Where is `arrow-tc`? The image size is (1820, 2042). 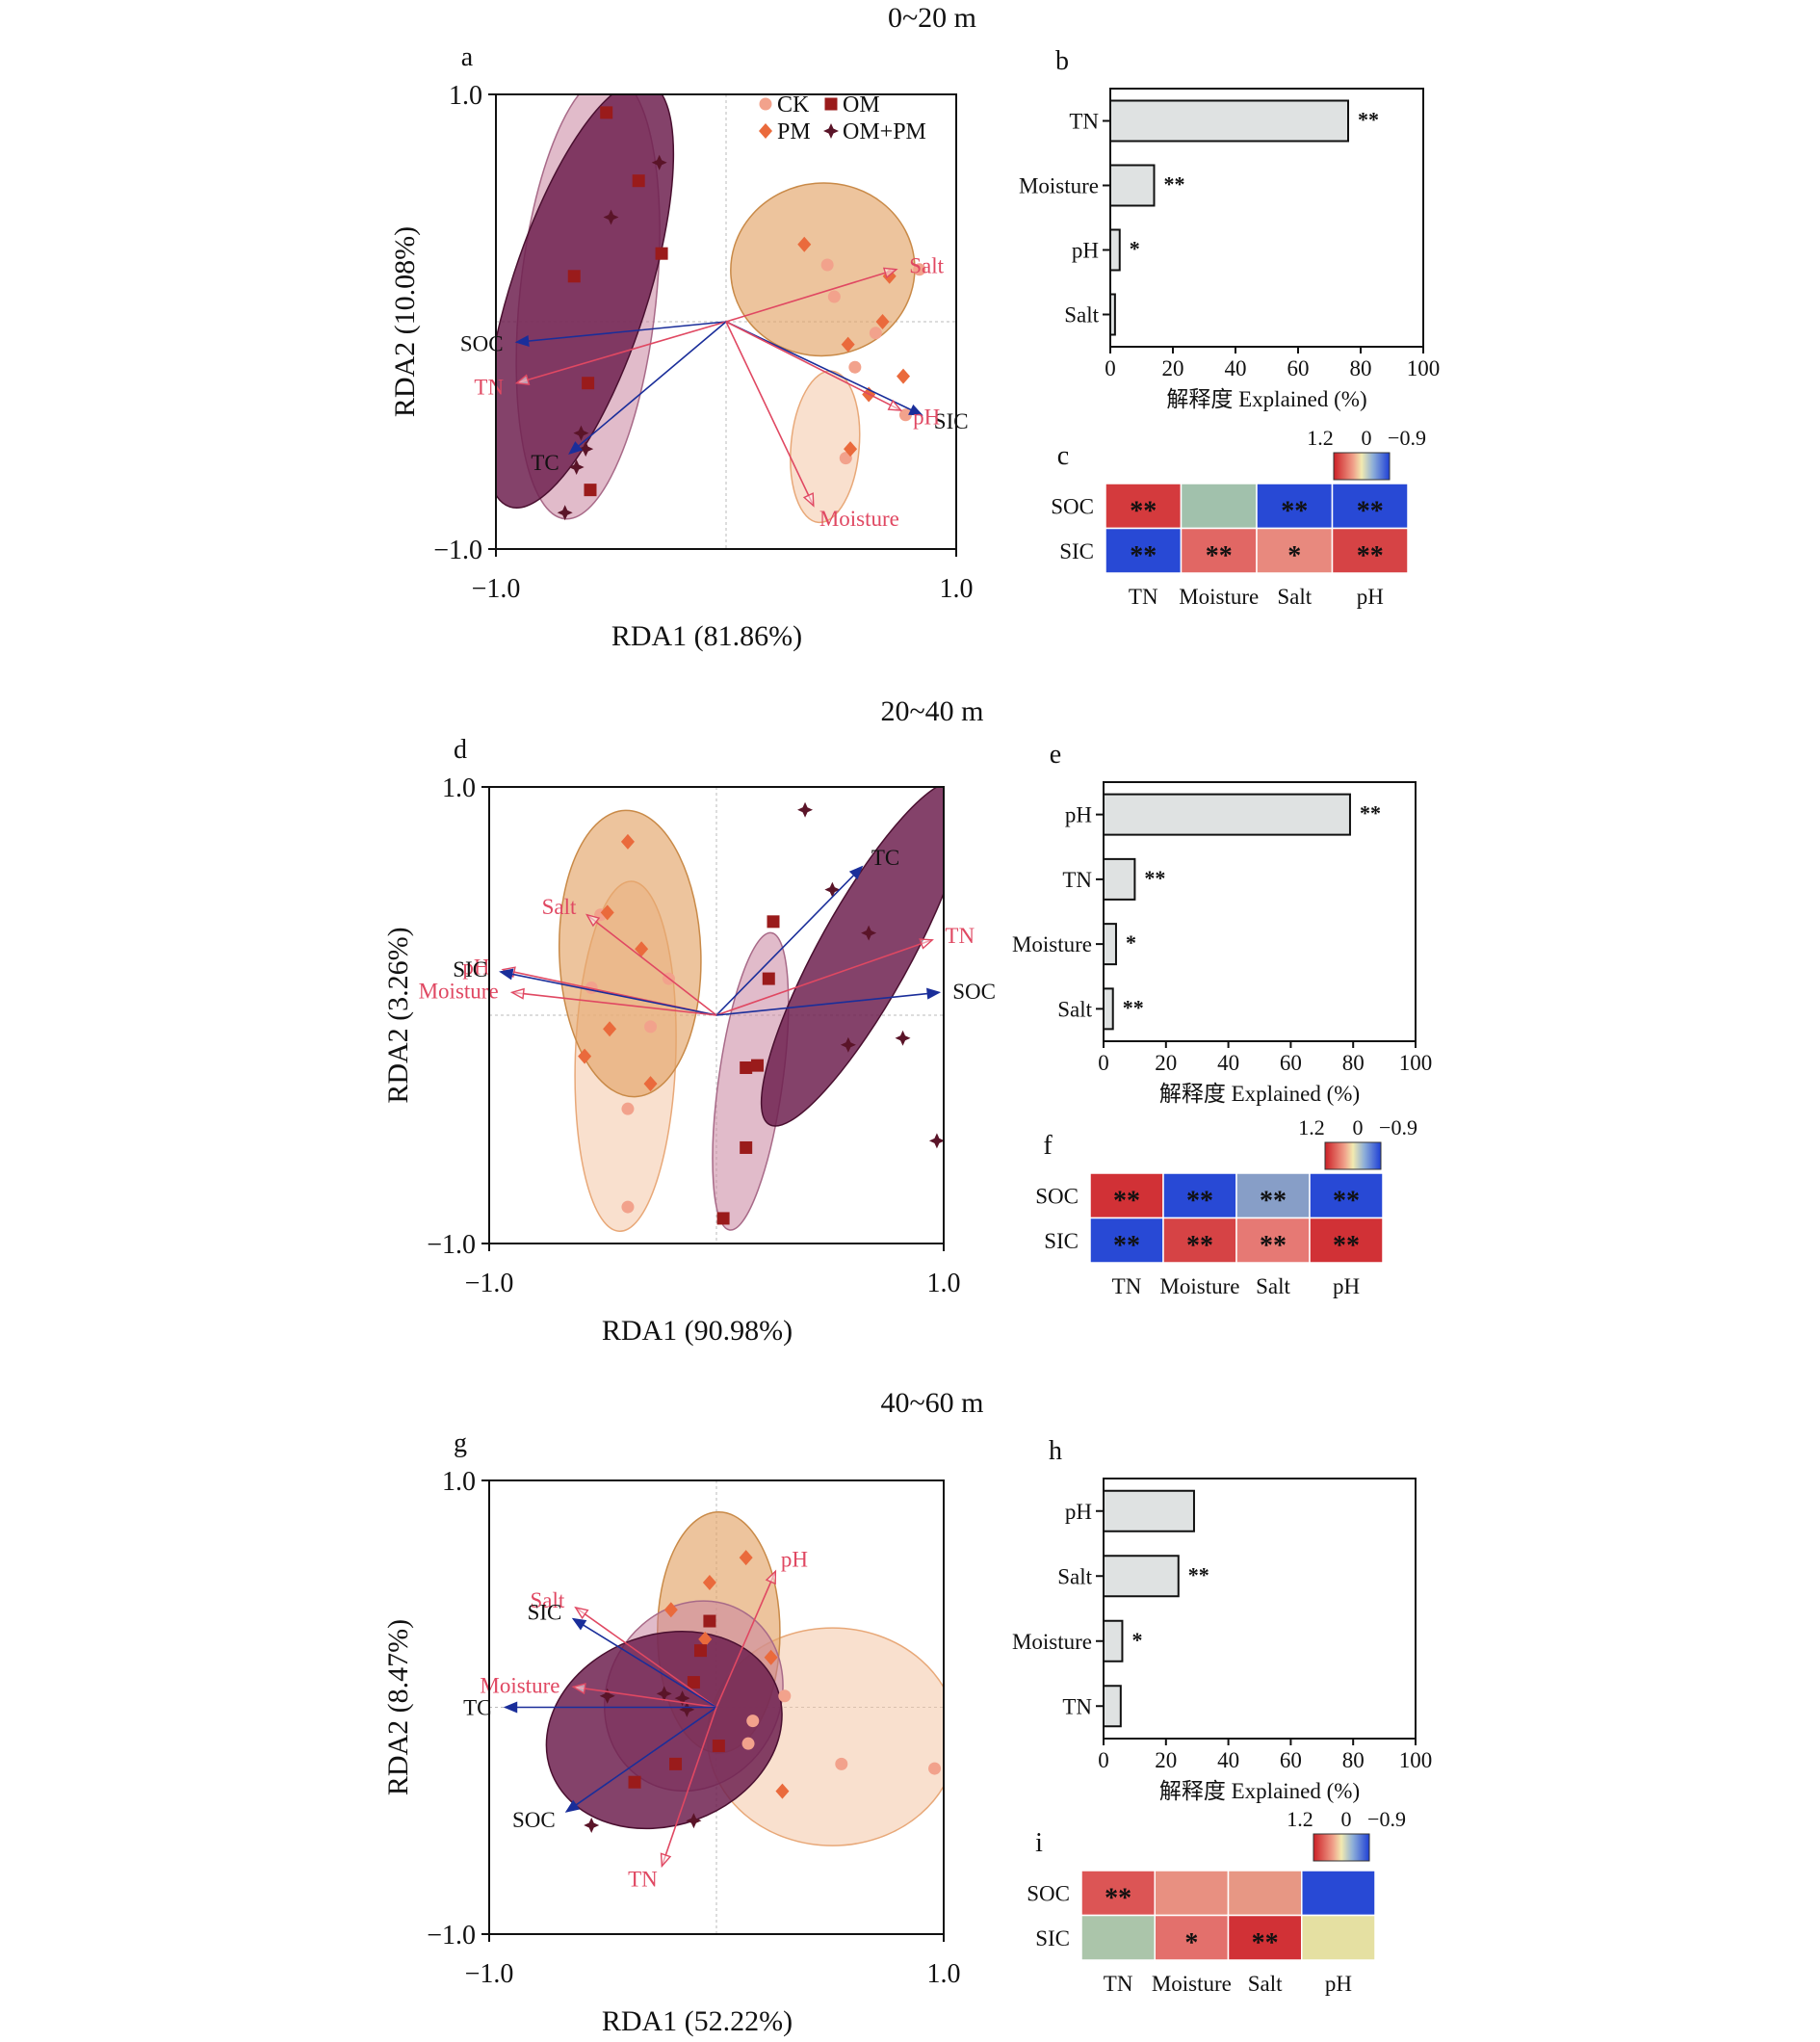
arrow-tc is located at coordinates (789, 941).